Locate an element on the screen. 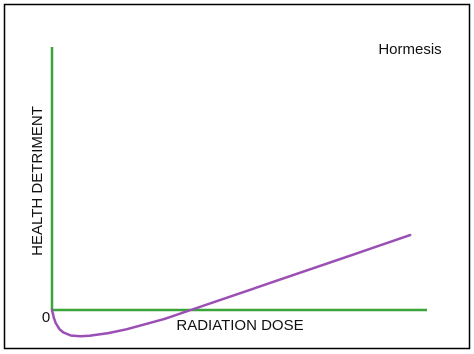 Image resolution: width=474 pixels, height=354 pixels. x-axis-label: RADIATION DOSE is located at coordinates (239, 325).